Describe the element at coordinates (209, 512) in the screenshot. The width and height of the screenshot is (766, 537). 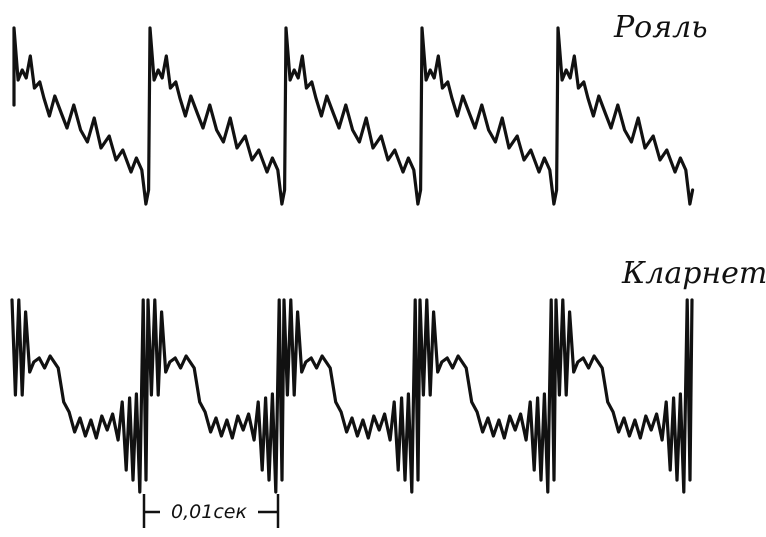
I see `scale-bar-label: 0,01сек` at that location.